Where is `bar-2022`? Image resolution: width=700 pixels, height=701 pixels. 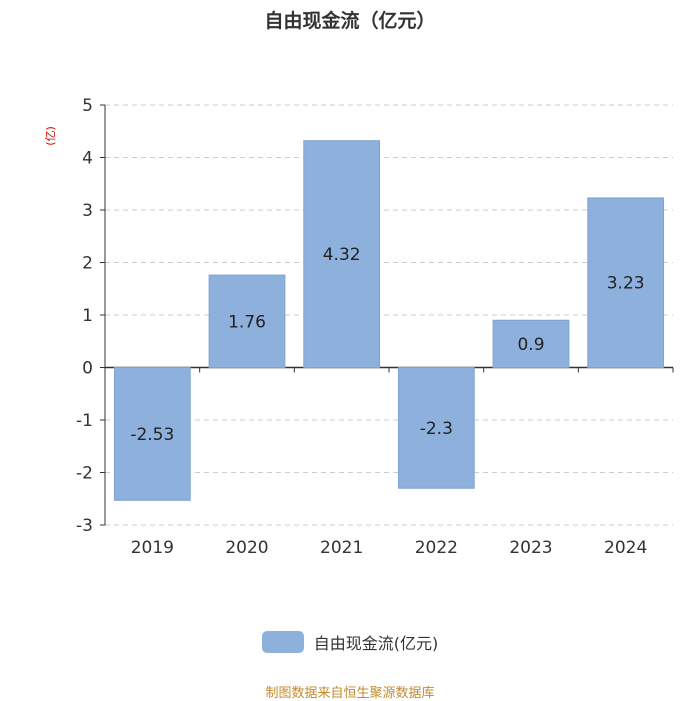
bar-2022 is located at coordinates (436, 428).